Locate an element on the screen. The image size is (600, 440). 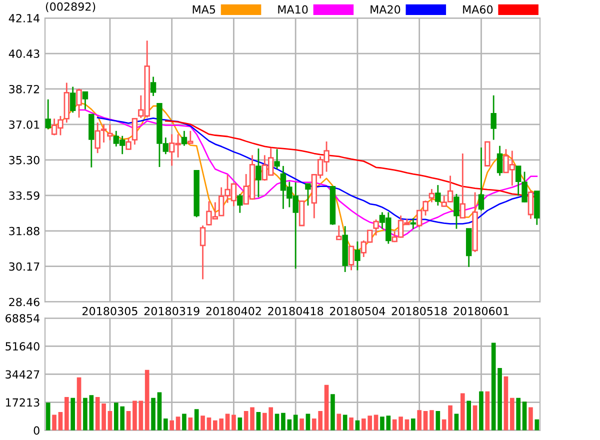
y-tick-label: 31.88 is located at coordinates (24, 231).